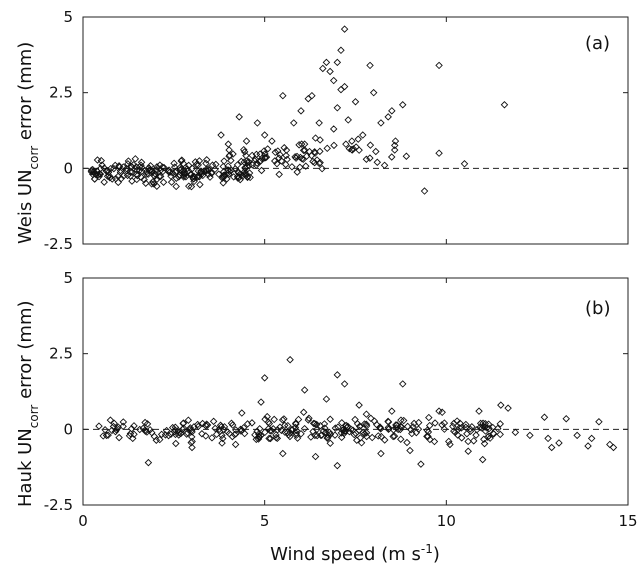 The width and height of the screenshot is (640, 566). What do you see at coordinates (58, 244) in the screenshot?
I see `y-tick-label: -2.5` at bounding box center [58, 244].